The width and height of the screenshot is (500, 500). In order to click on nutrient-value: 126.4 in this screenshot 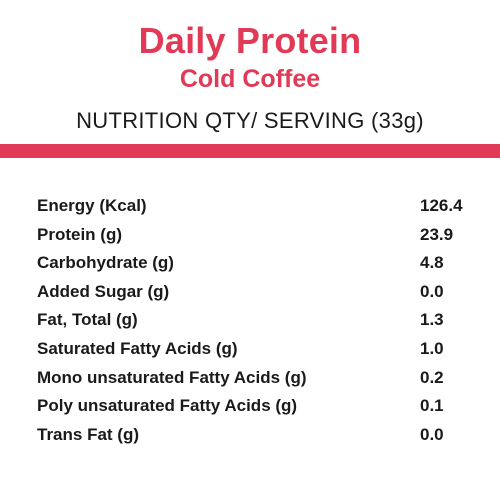, I will do `click(441, 205)`.